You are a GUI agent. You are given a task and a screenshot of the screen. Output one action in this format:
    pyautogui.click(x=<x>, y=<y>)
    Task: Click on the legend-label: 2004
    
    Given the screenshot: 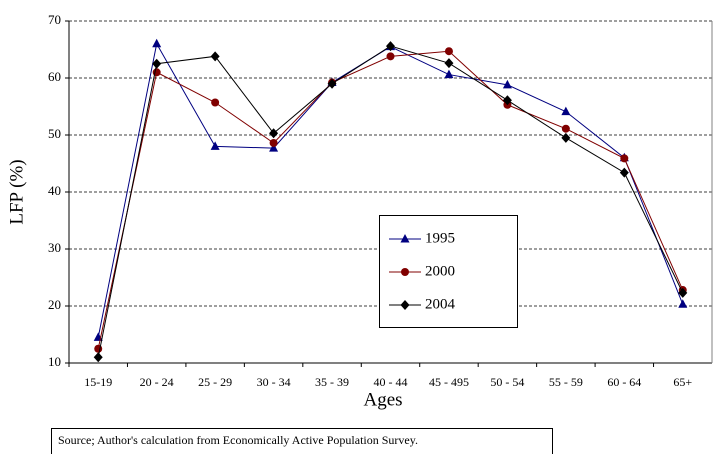 What is the action you would take?
    pyautogui.click(x=440, y=304)
    